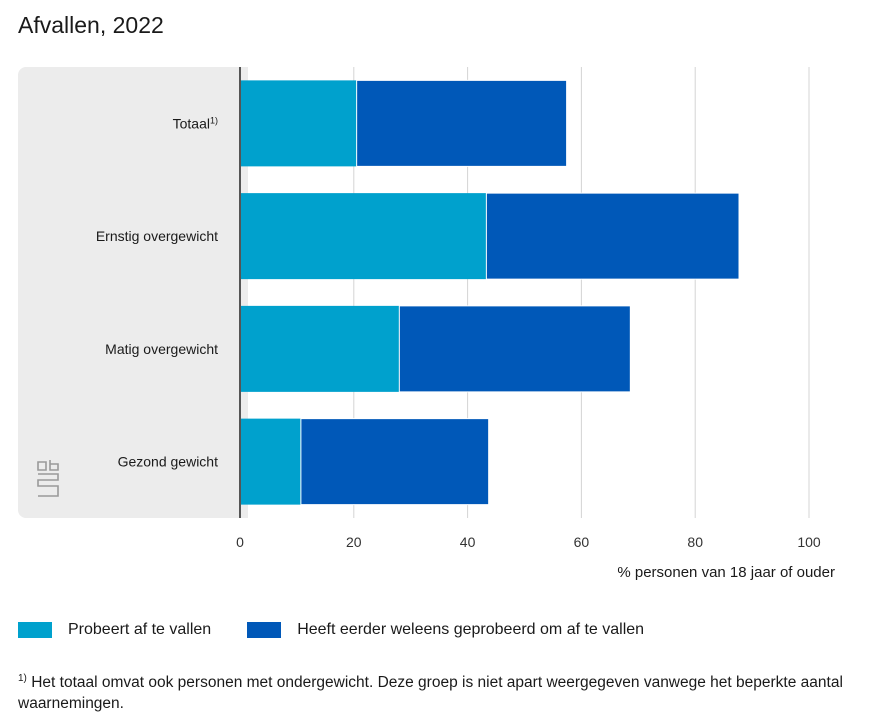  Describe the element at coordinates (157, 236) in the screenshot. I see `category-label-1: Ernstig overgewicht` at that location.